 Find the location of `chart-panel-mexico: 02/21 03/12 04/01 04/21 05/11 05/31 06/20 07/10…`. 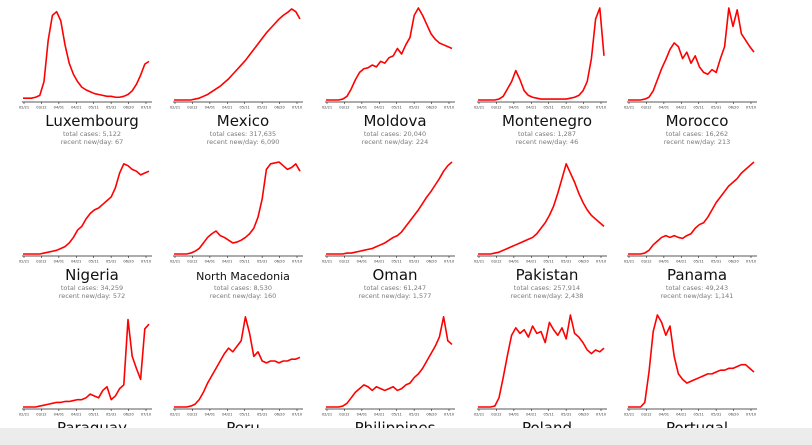

chart-panel-mexico: 02/21 03/12 04/01 04/21 05/11 05/31 06/20 07/10… is located at coordinates (241, 74).